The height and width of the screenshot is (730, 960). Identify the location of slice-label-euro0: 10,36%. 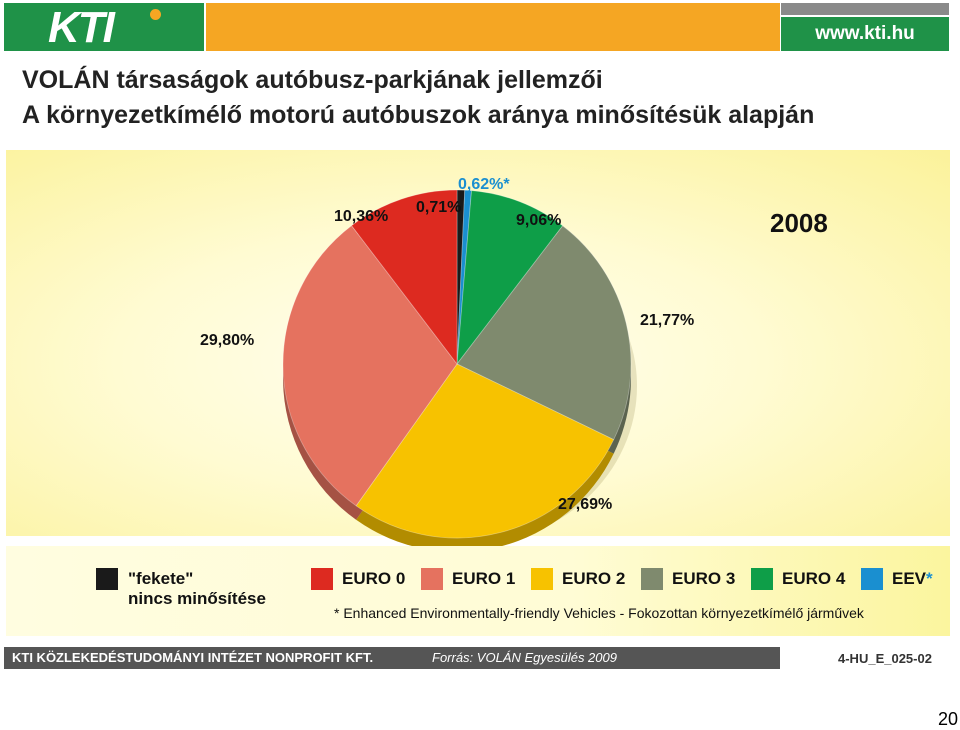
(361, 216).